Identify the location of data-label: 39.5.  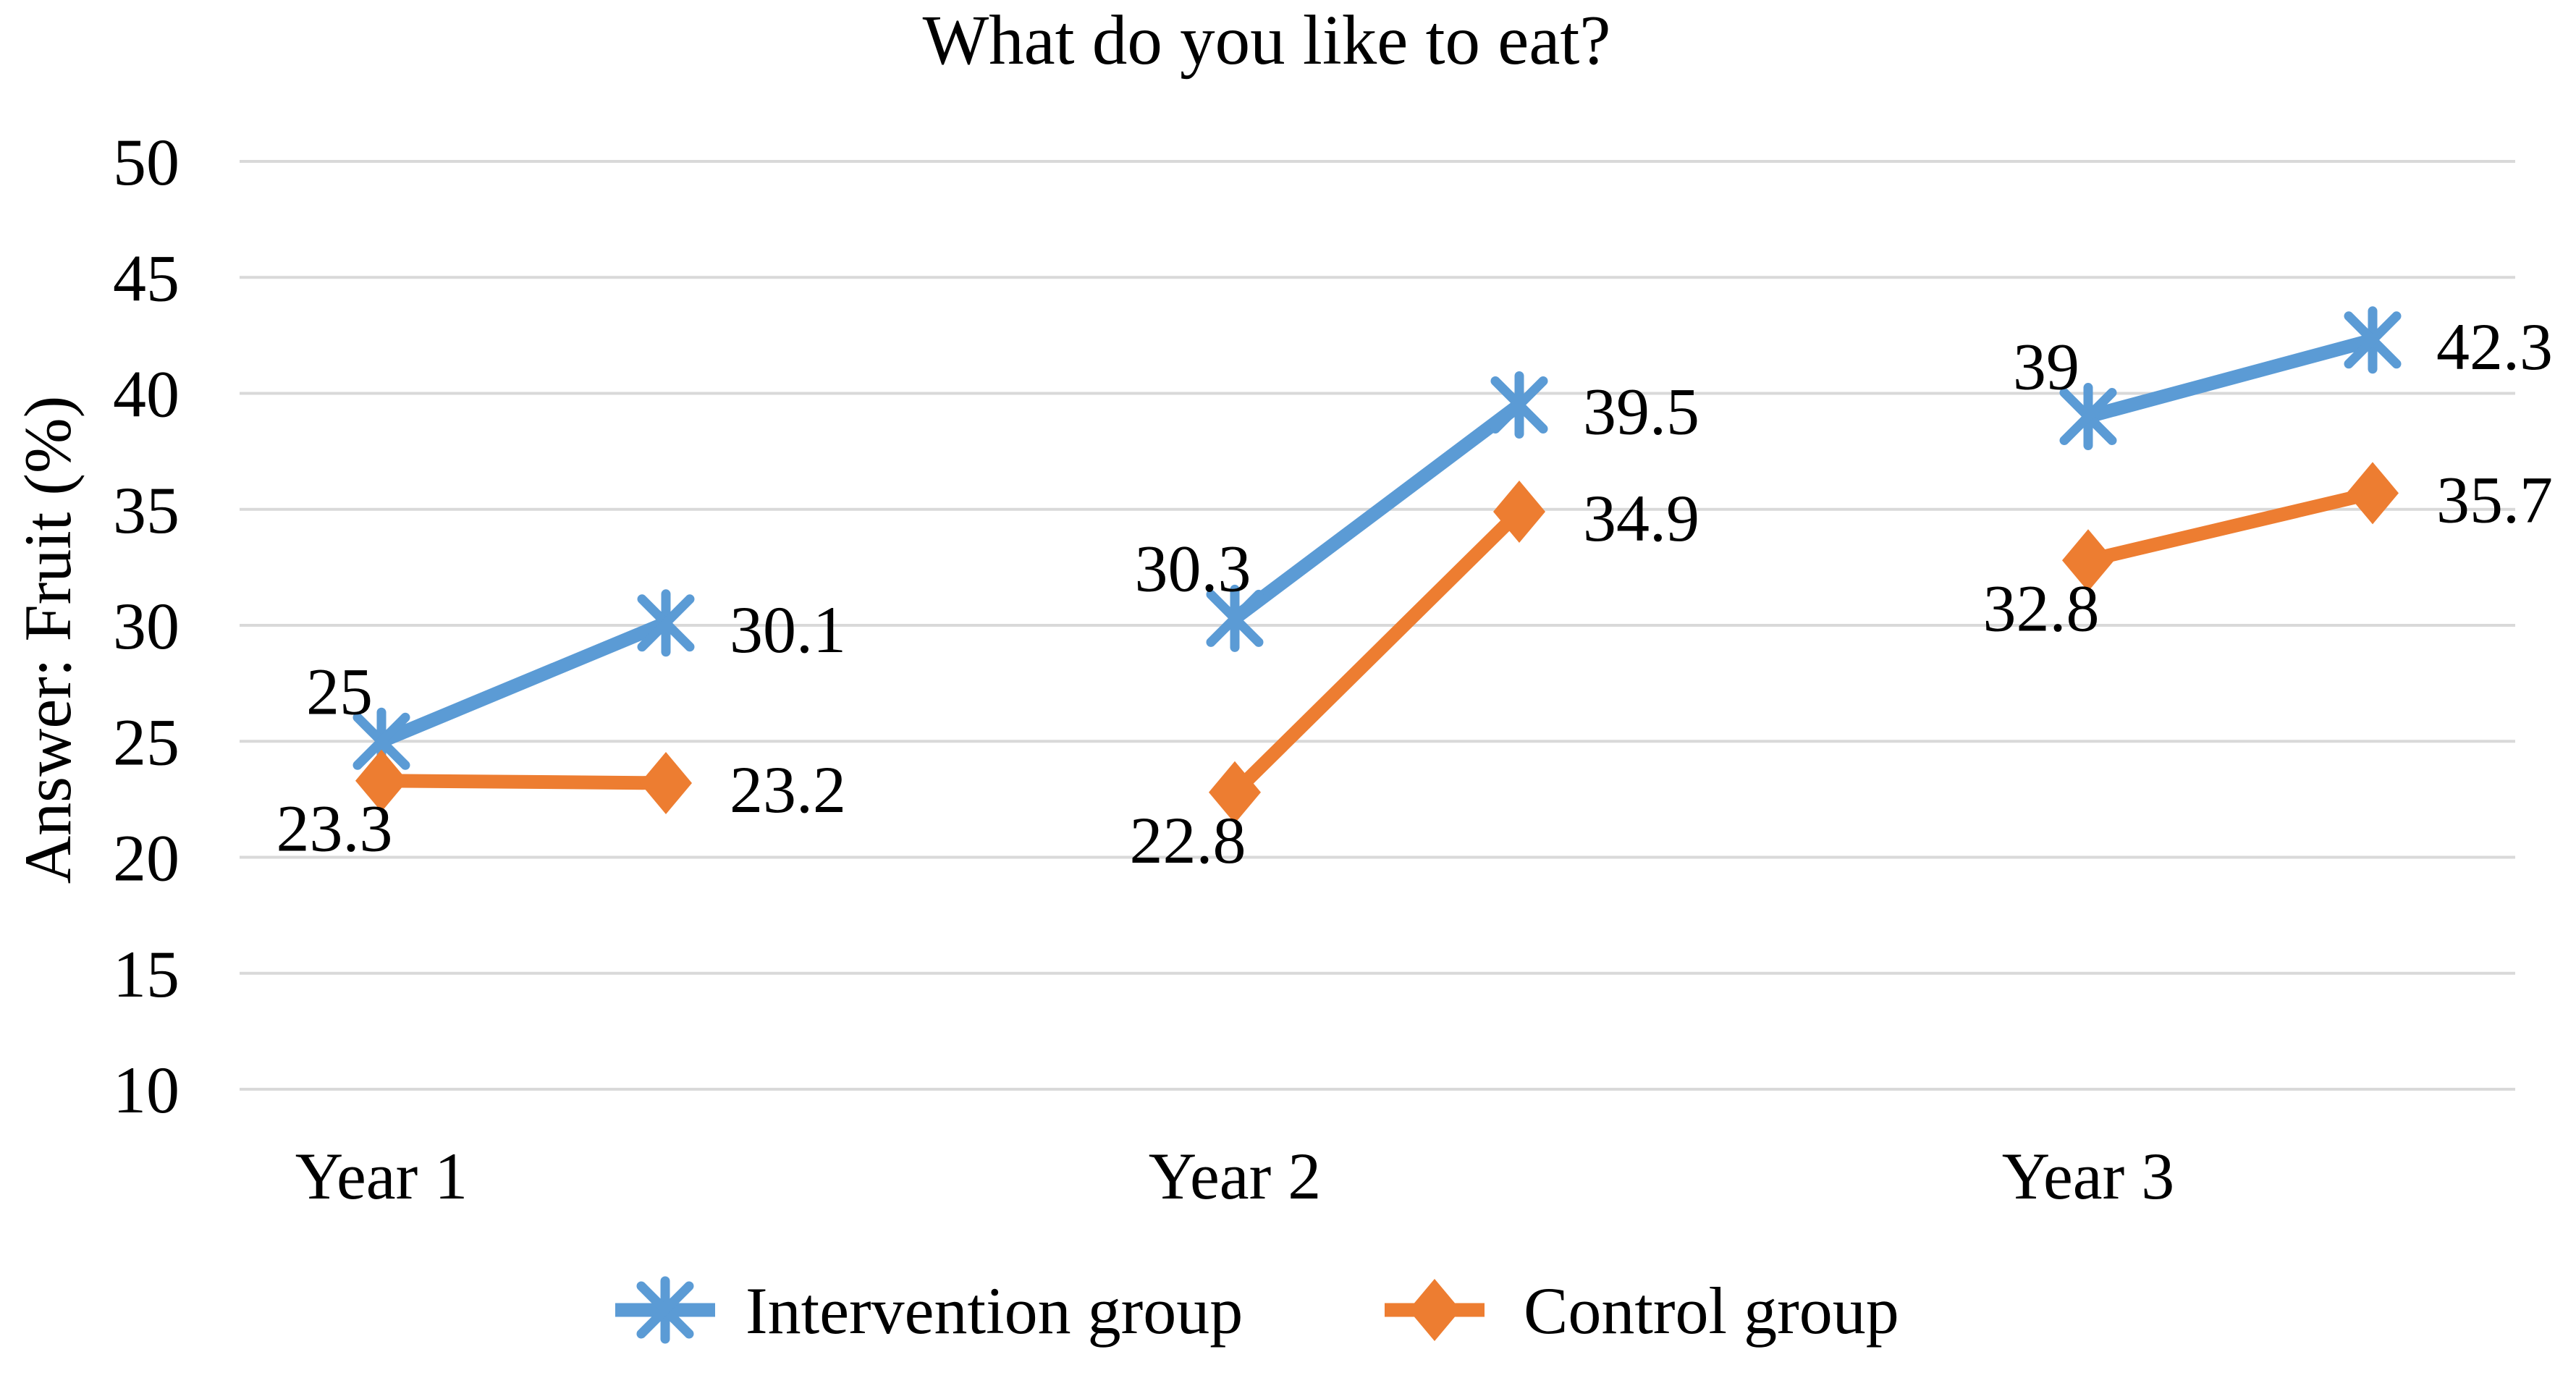
(1641, 412).